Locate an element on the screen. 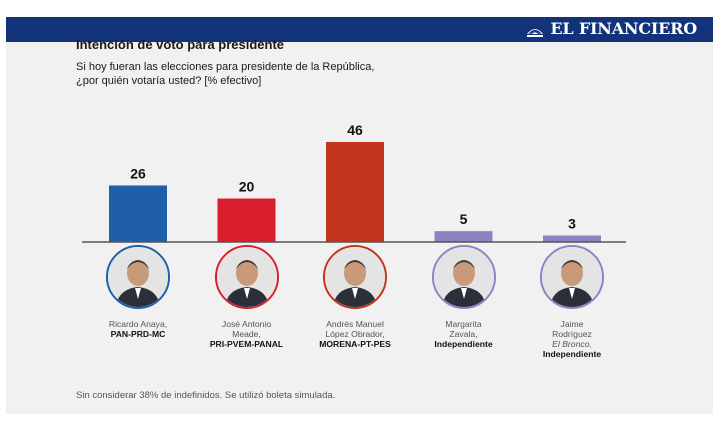 The width and height of the screenshot is (719, 422). candidate-3: Andrés Manuel López Obrador, MORENA-PT-PES is located at coordinates (355, 297).